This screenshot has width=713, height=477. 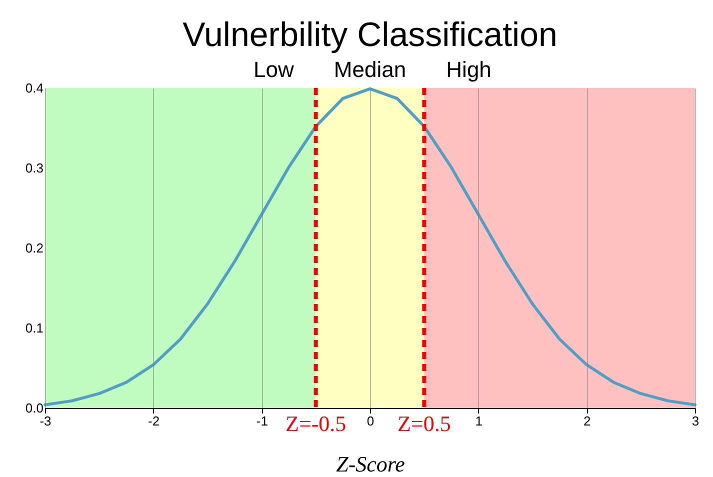 I want to click on y-tick-label: 0.3, so click(x=34, y=168).